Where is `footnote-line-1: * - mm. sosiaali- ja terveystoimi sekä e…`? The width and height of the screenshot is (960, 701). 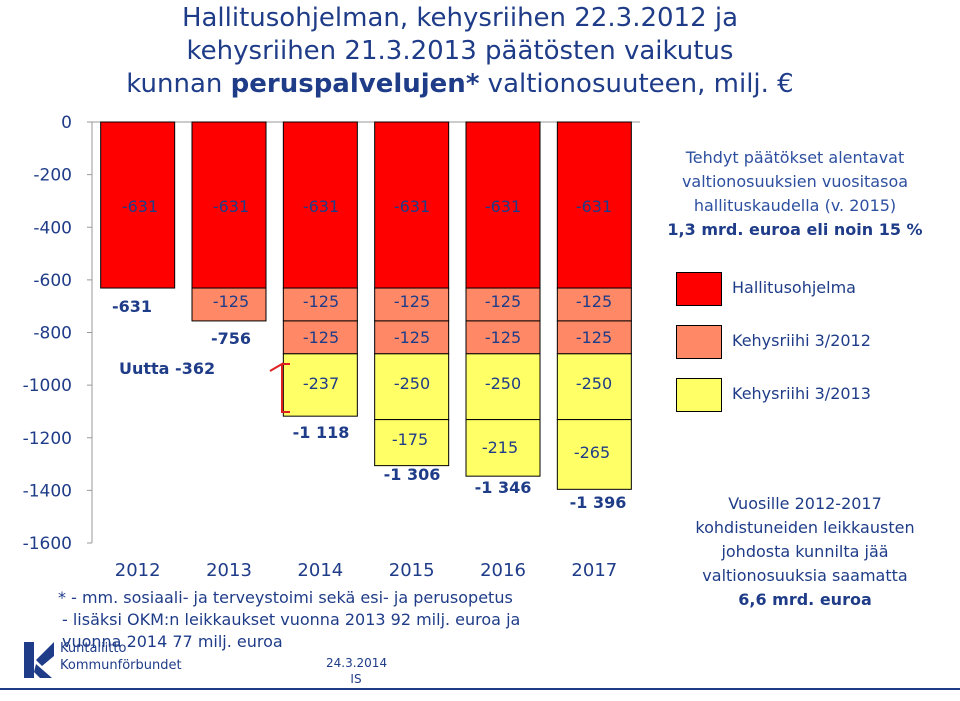 footnote-line-1: * - mm. sosiaali- ja terveystoimi sekä e… is located at coordinates (285, 597).